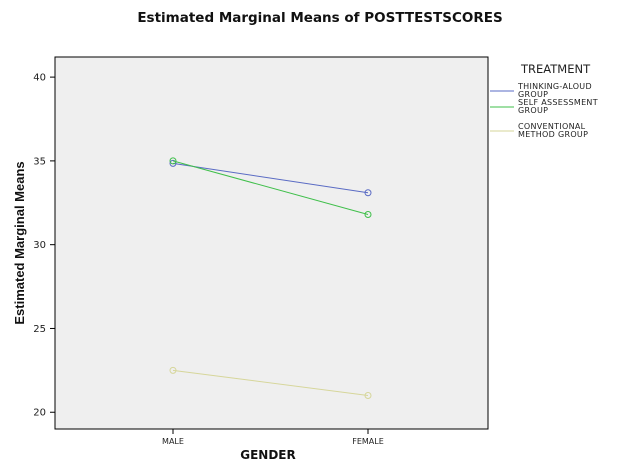 This screenshot has height=461, width=632. What do you see at coordinates (273, 437) in the screenshot?
I see `x-axis: MALE FEMALE` at bounding box center [273, 437].